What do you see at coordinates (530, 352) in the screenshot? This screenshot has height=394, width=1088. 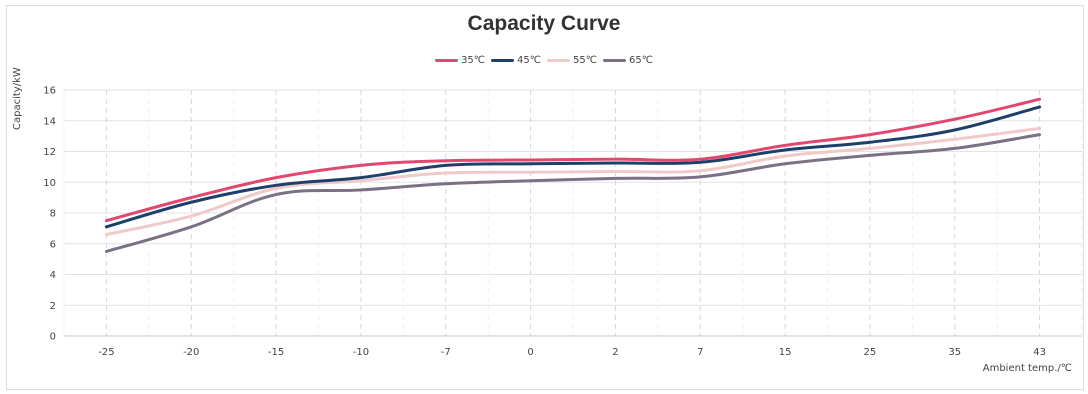 I see `x-tick-label: 0` at bounding box center [530, 352].